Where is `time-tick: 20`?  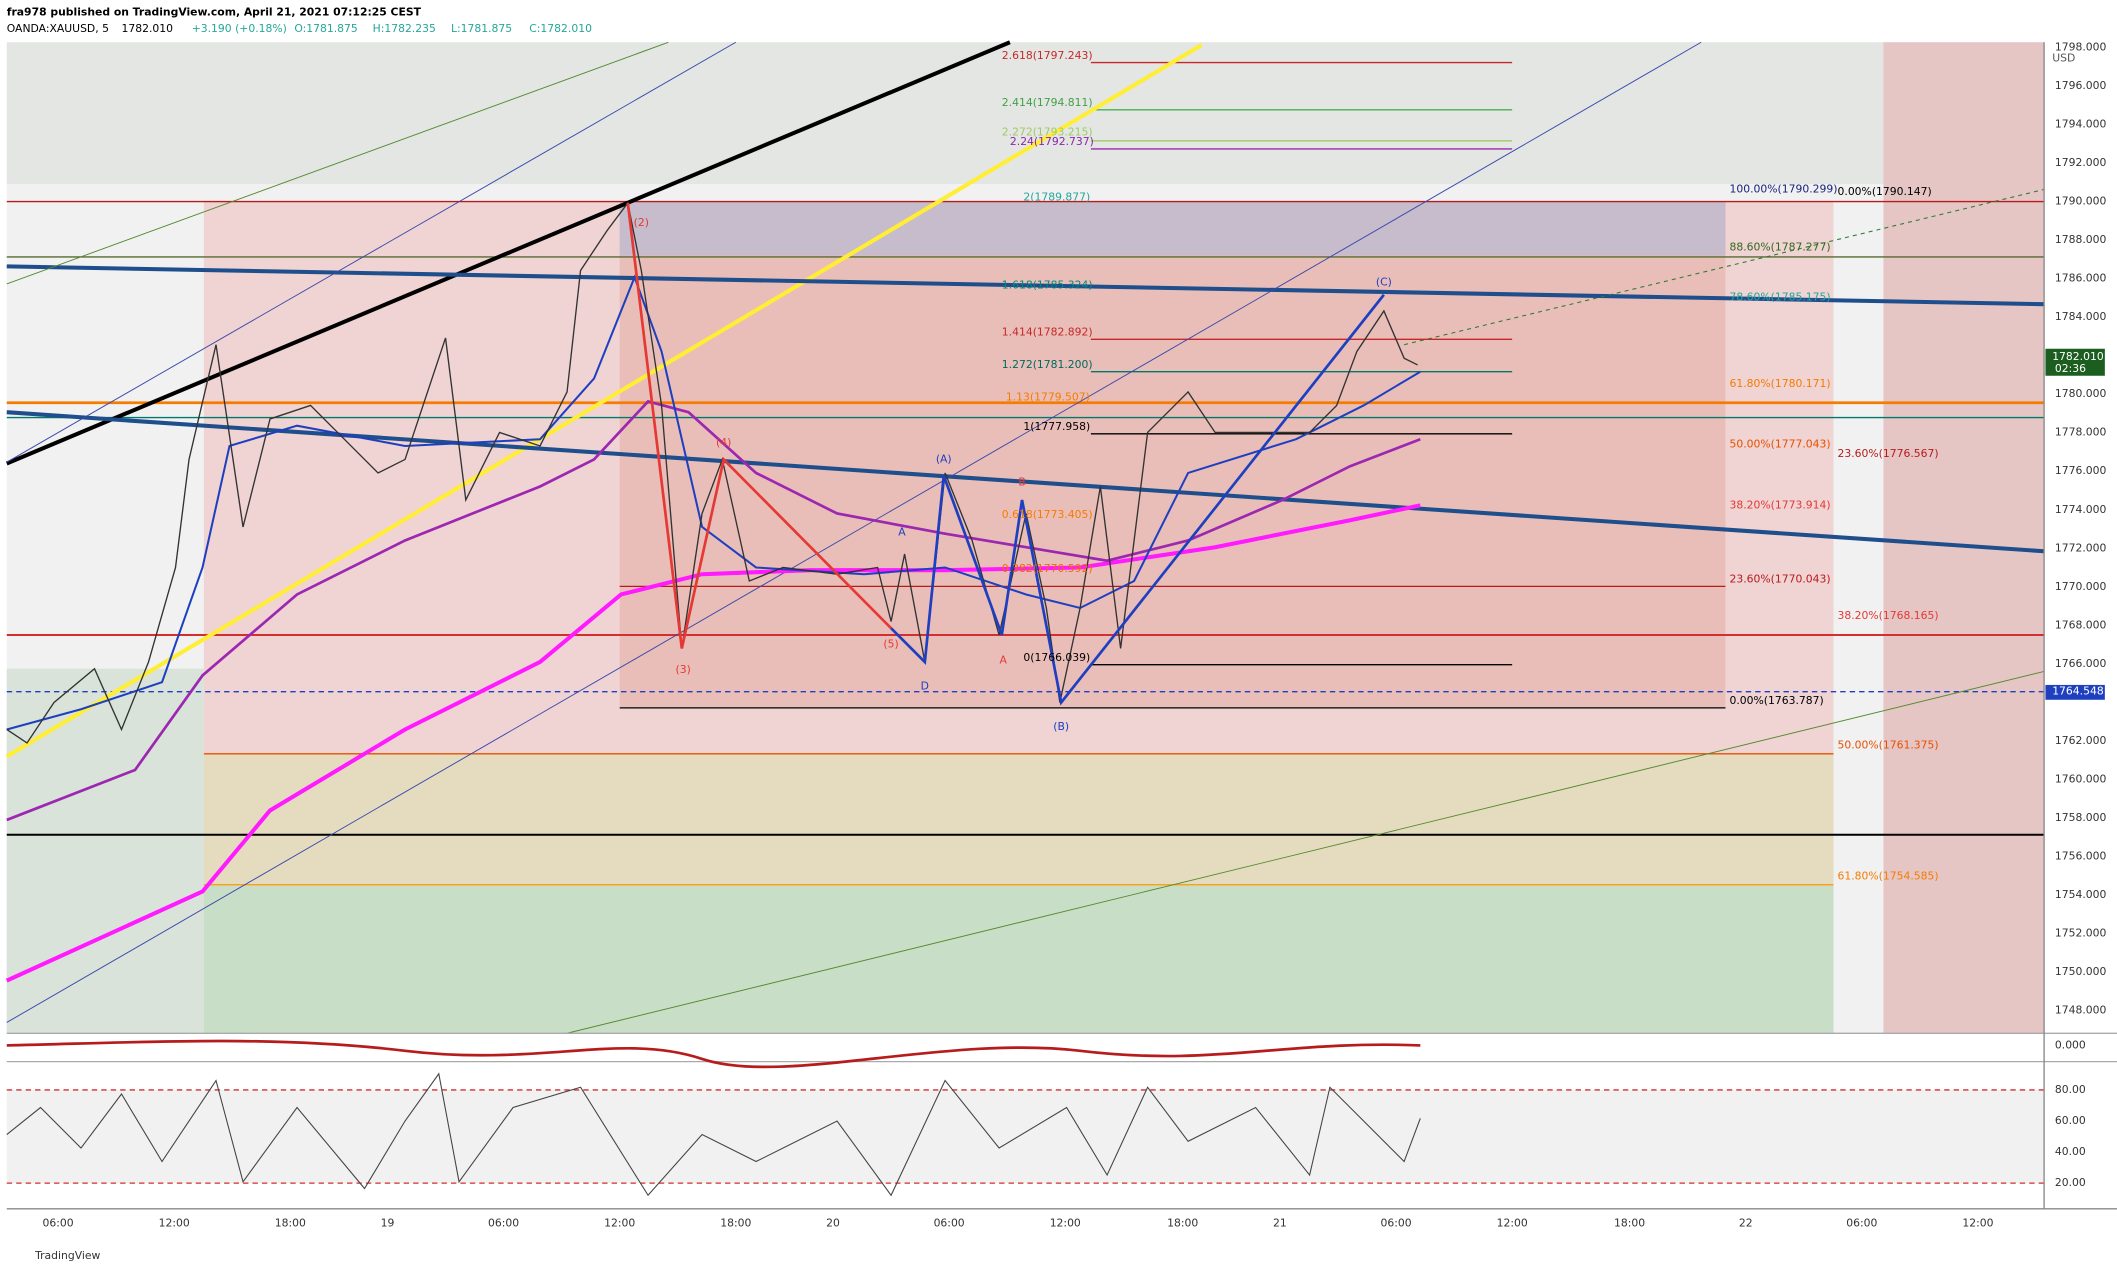 time-tick: 20 is located at coordinates (833, 1223).